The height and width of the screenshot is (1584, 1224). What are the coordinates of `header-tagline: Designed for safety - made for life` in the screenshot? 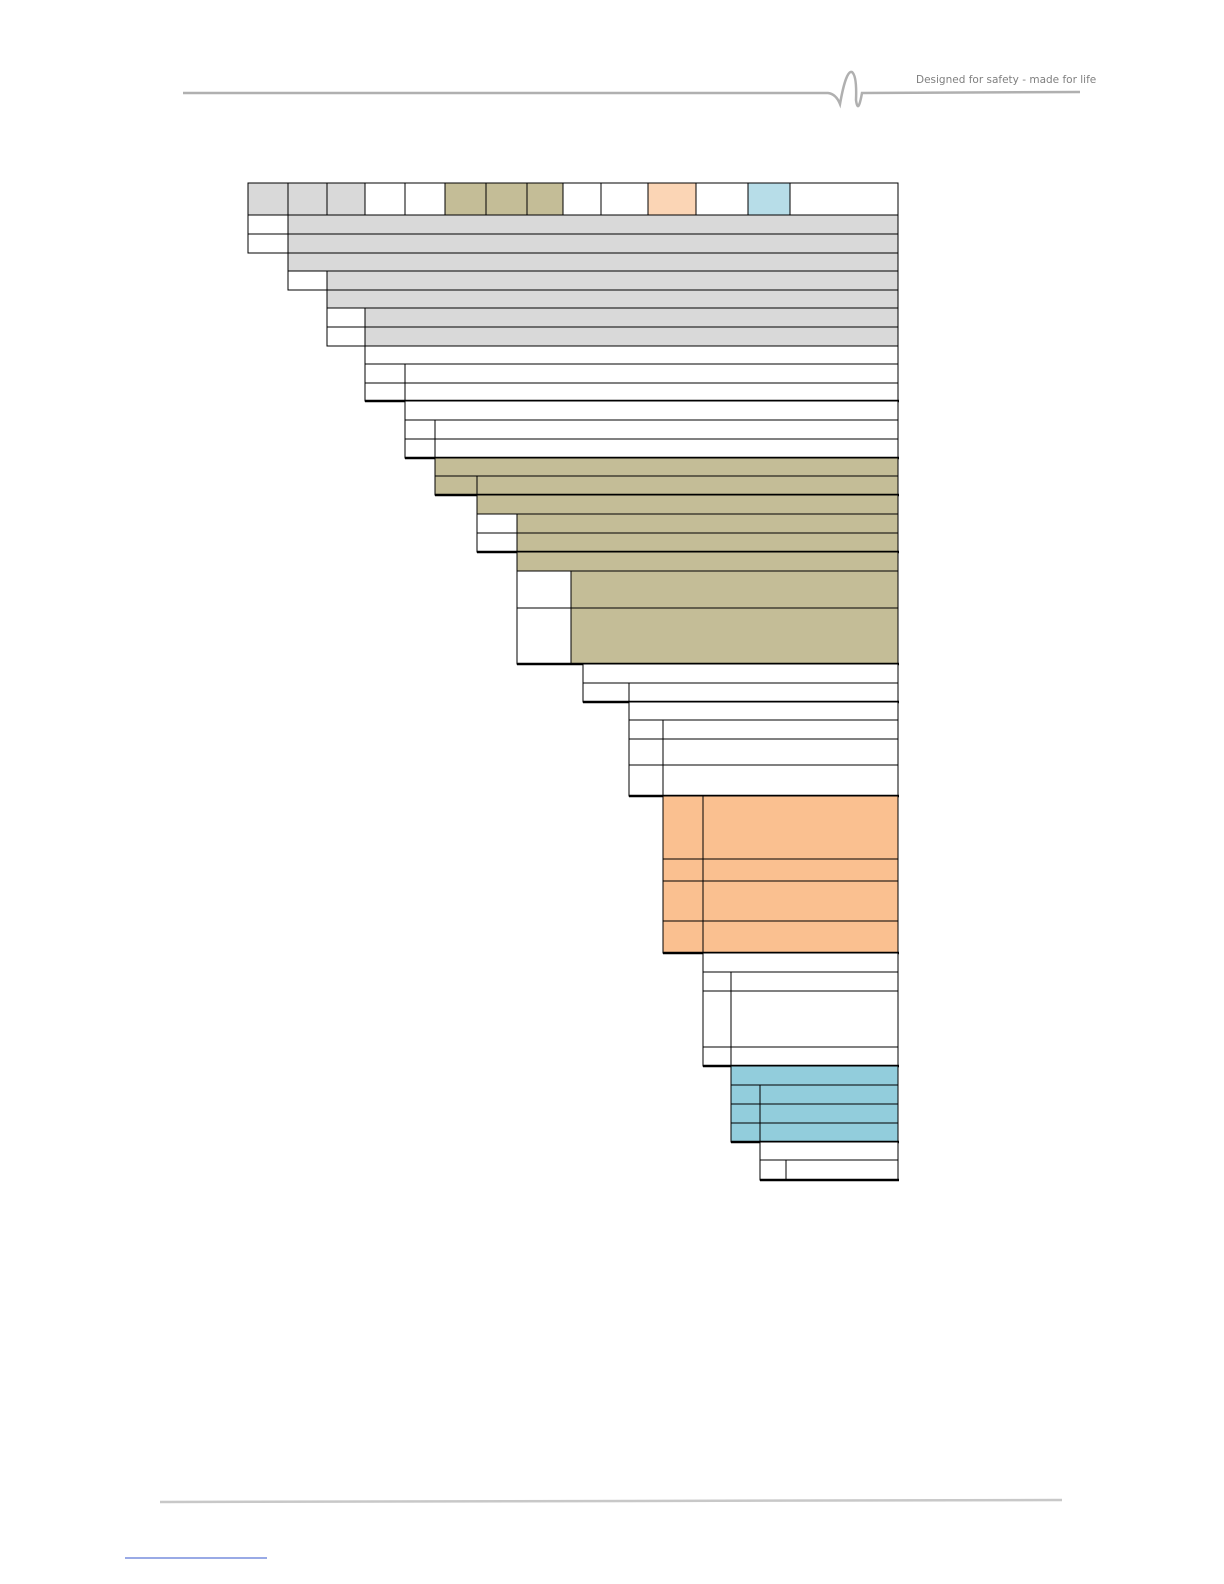 It's located at (1006, 80).